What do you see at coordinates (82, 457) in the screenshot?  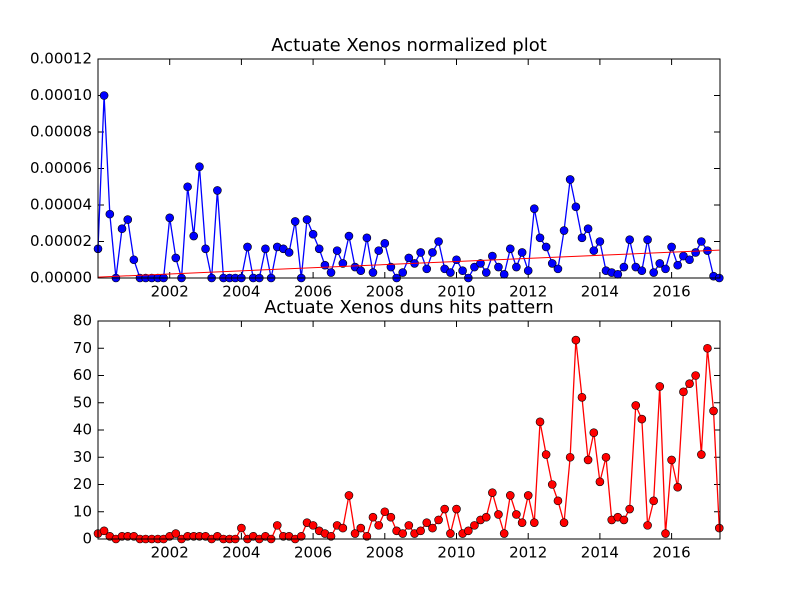 I see `y-tick-label: 30` at bounding box center [82, 457].